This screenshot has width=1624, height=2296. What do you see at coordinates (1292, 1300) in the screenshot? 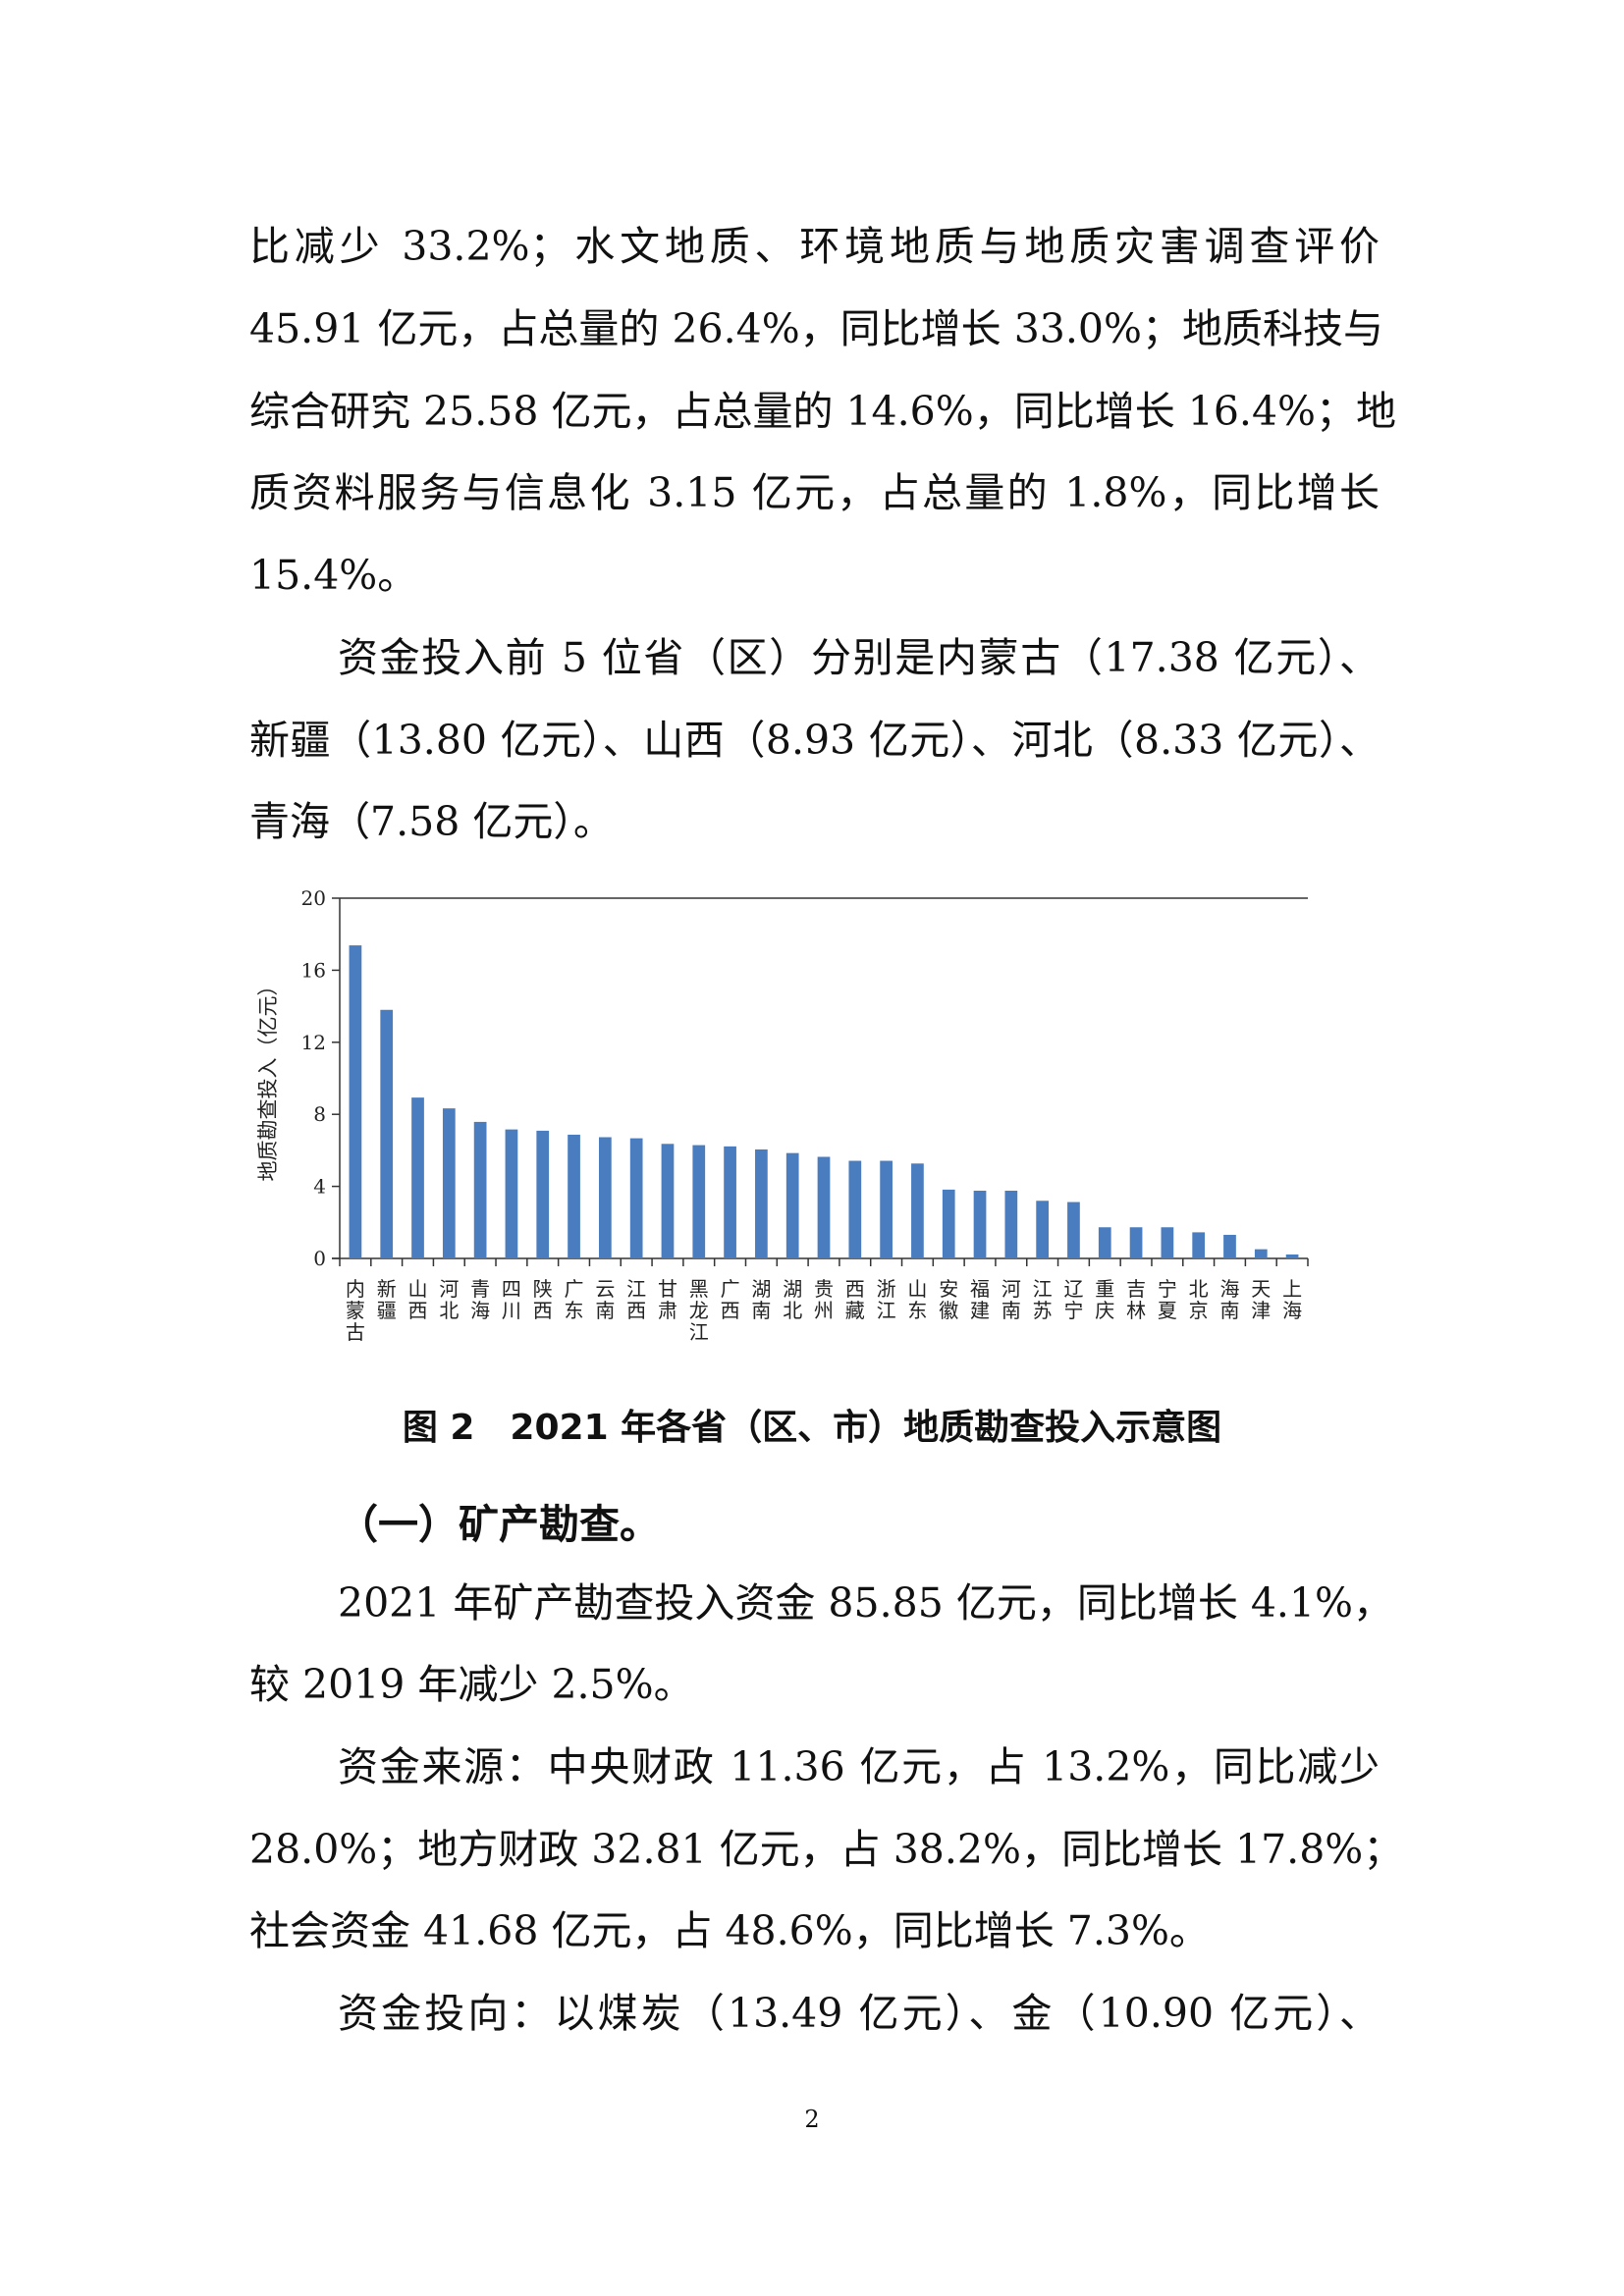
I see `x-tick-label: 上海` at bounding box center [1292, 1300].